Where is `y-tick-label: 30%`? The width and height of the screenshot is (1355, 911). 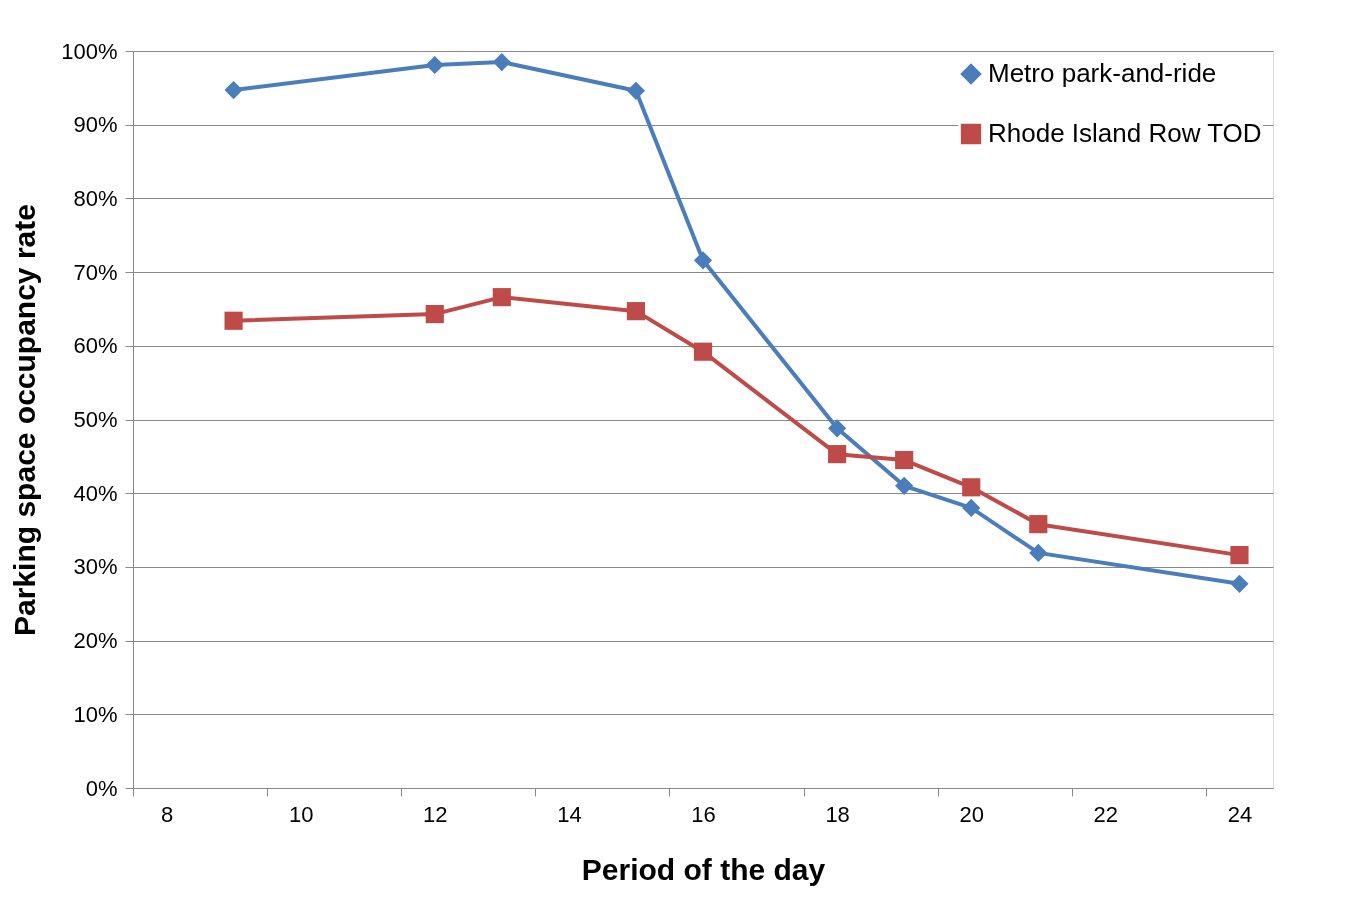
y-tick-label: 30% is located at coordinates (95, 567).